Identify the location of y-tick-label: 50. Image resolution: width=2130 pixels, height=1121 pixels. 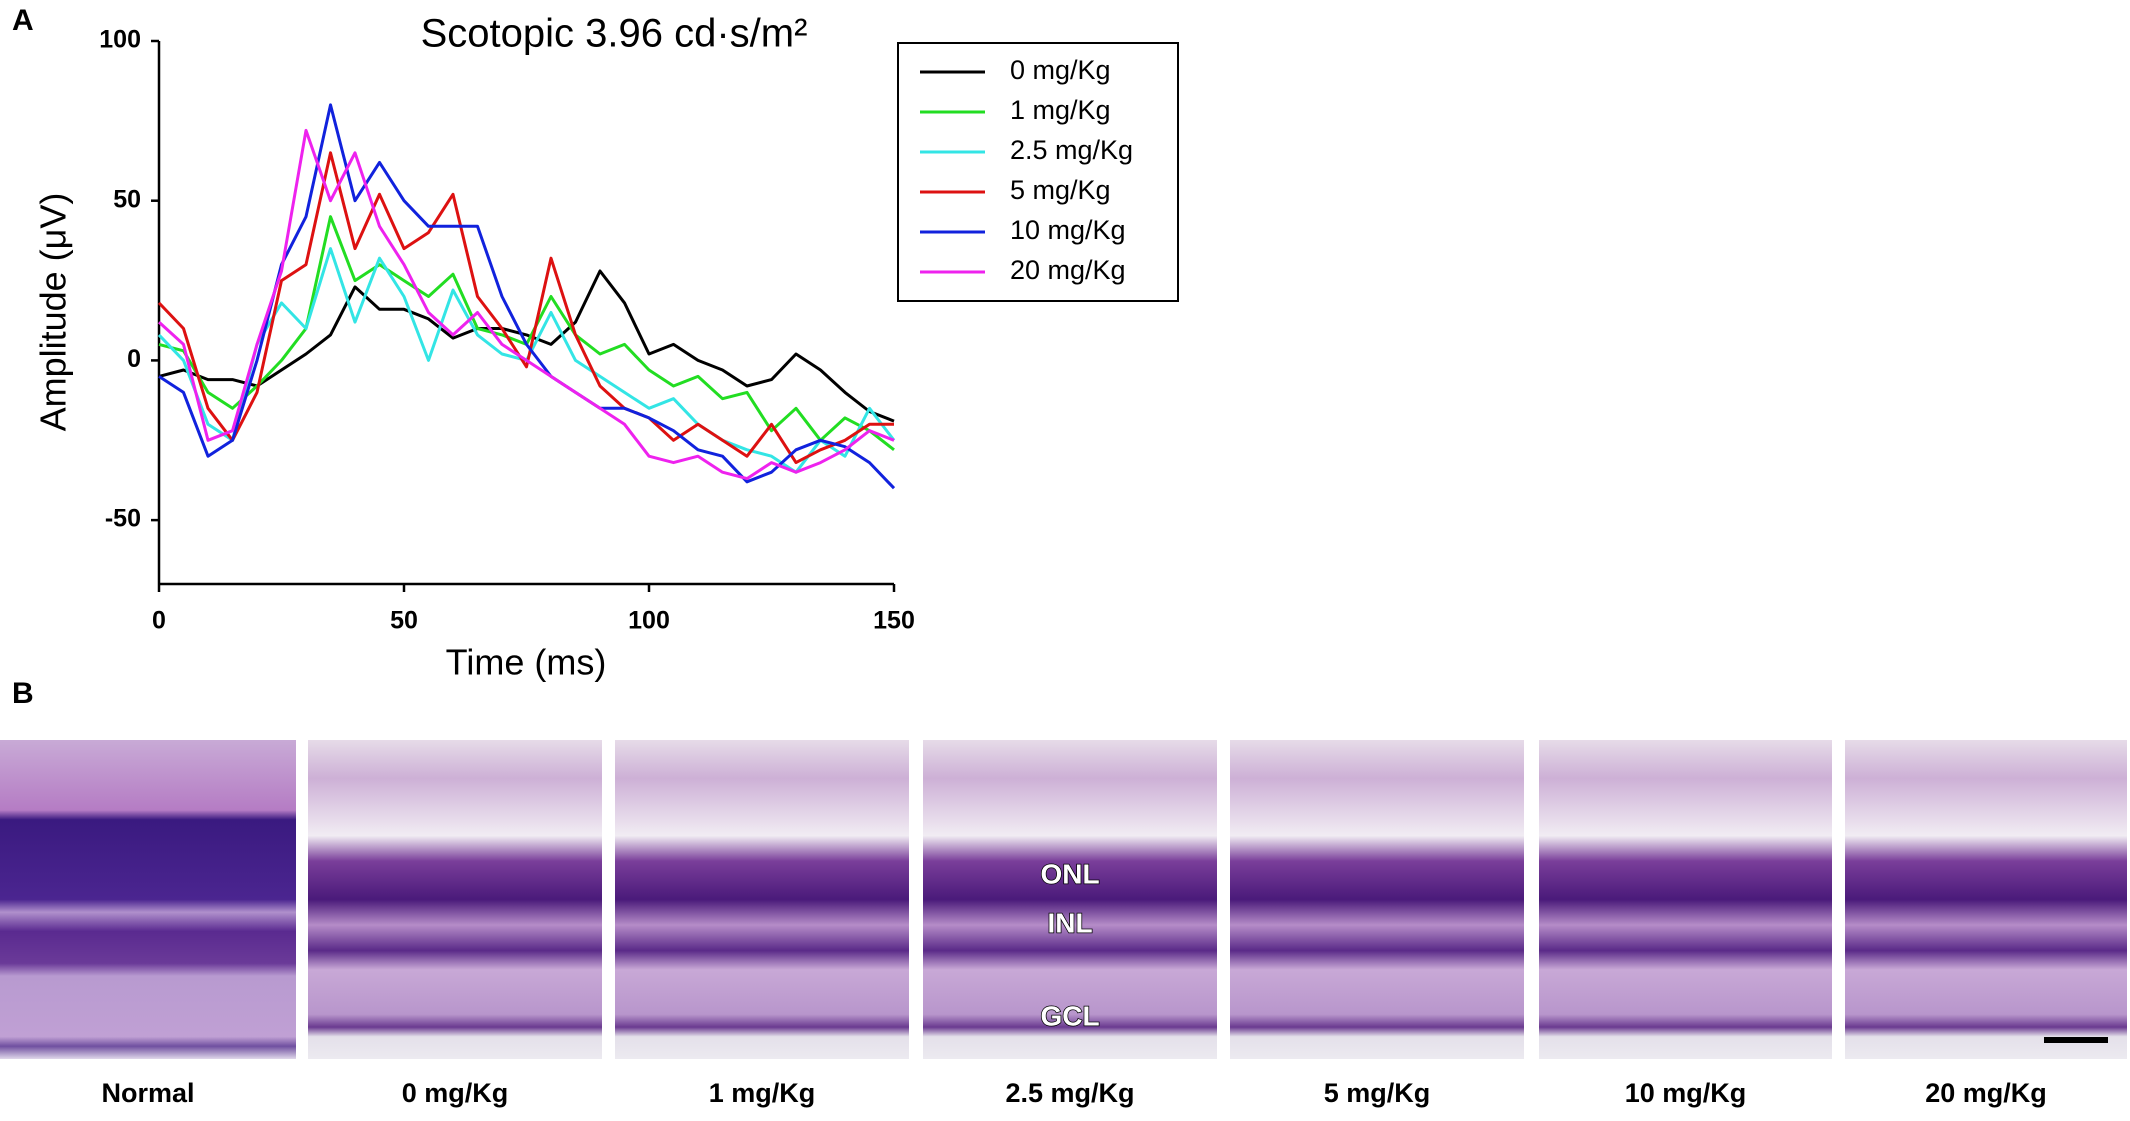
(127, 199).